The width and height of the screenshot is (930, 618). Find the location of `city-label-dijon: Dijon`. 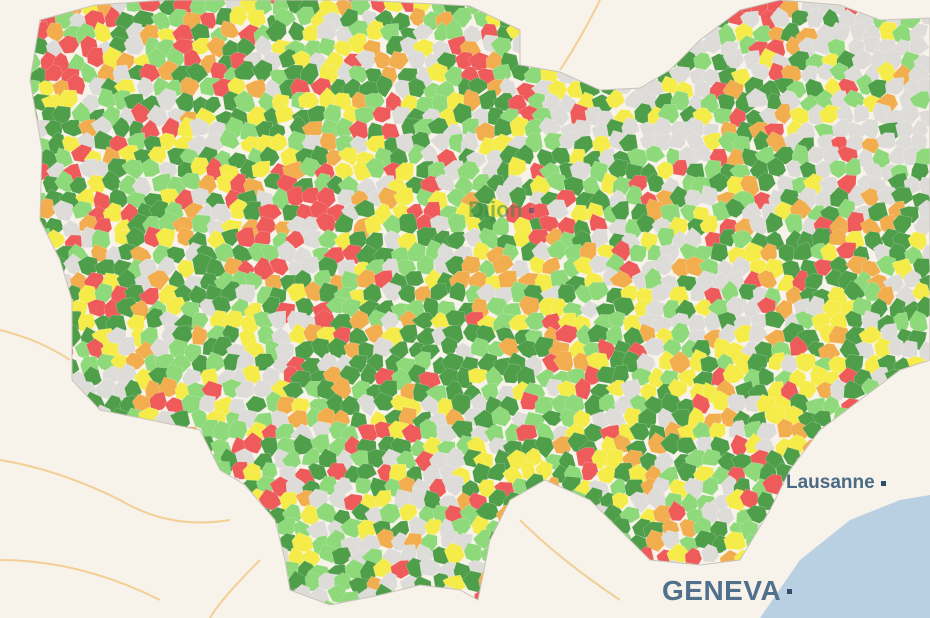

city-label-dijon: Dijon is located at coordinates (501, 210).